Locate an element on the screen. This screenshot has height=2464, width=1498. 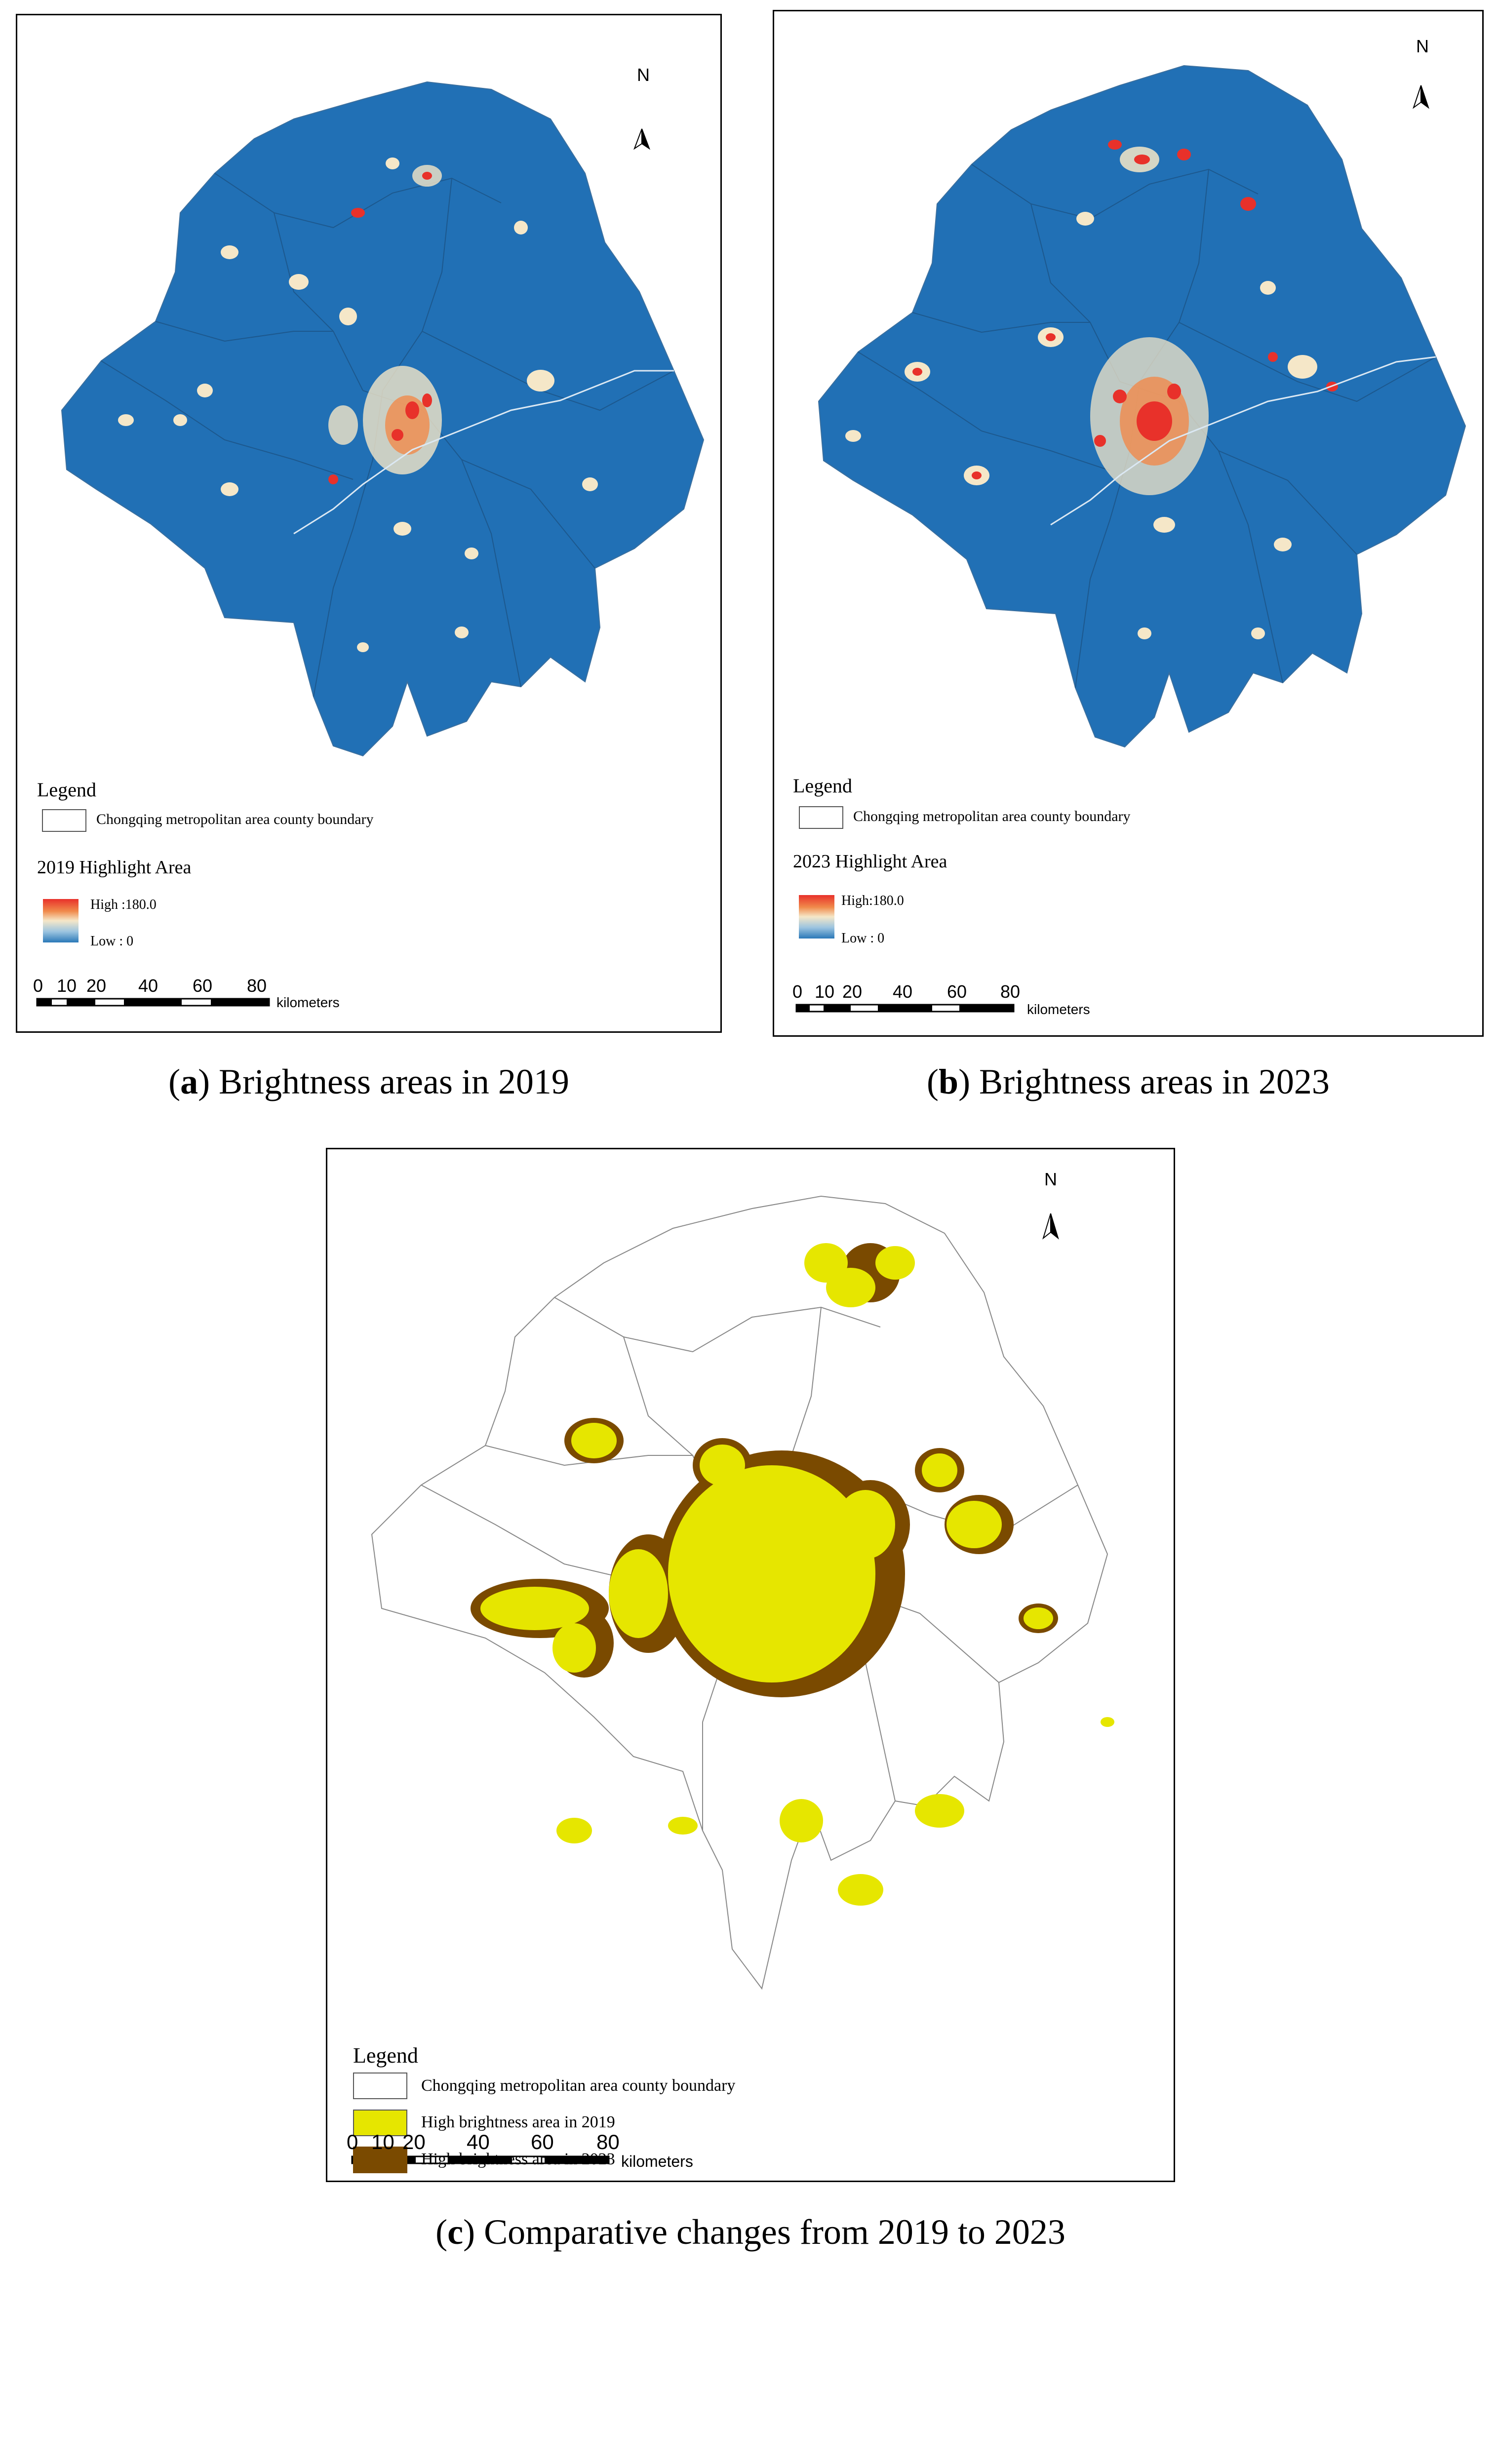
caption-text: ) Brightness areas in 2023 is located at coordinates (1144, 1081).